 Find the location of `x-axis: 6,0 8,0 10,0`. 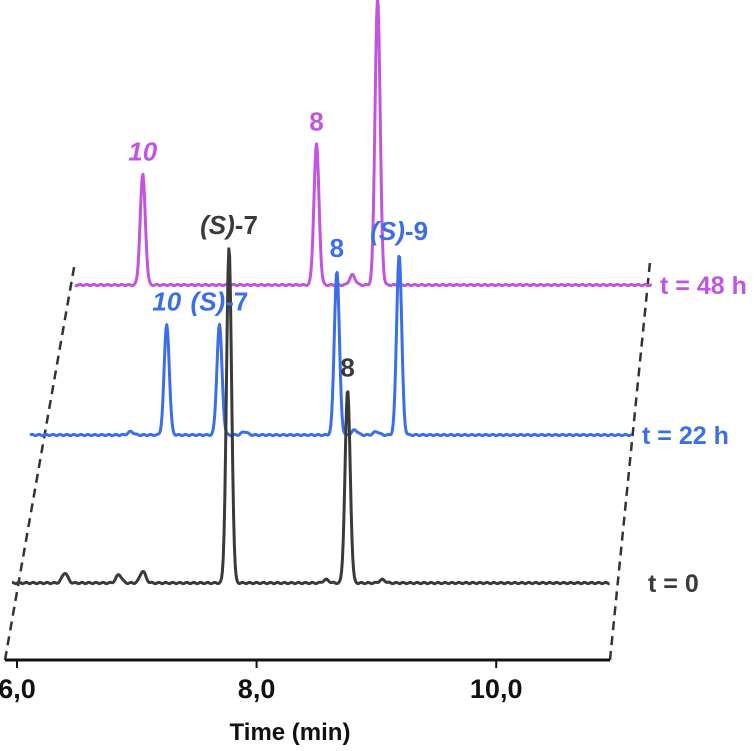

x-axis: 6,0 8,0 10,0 is located at coordinates (305, 681).